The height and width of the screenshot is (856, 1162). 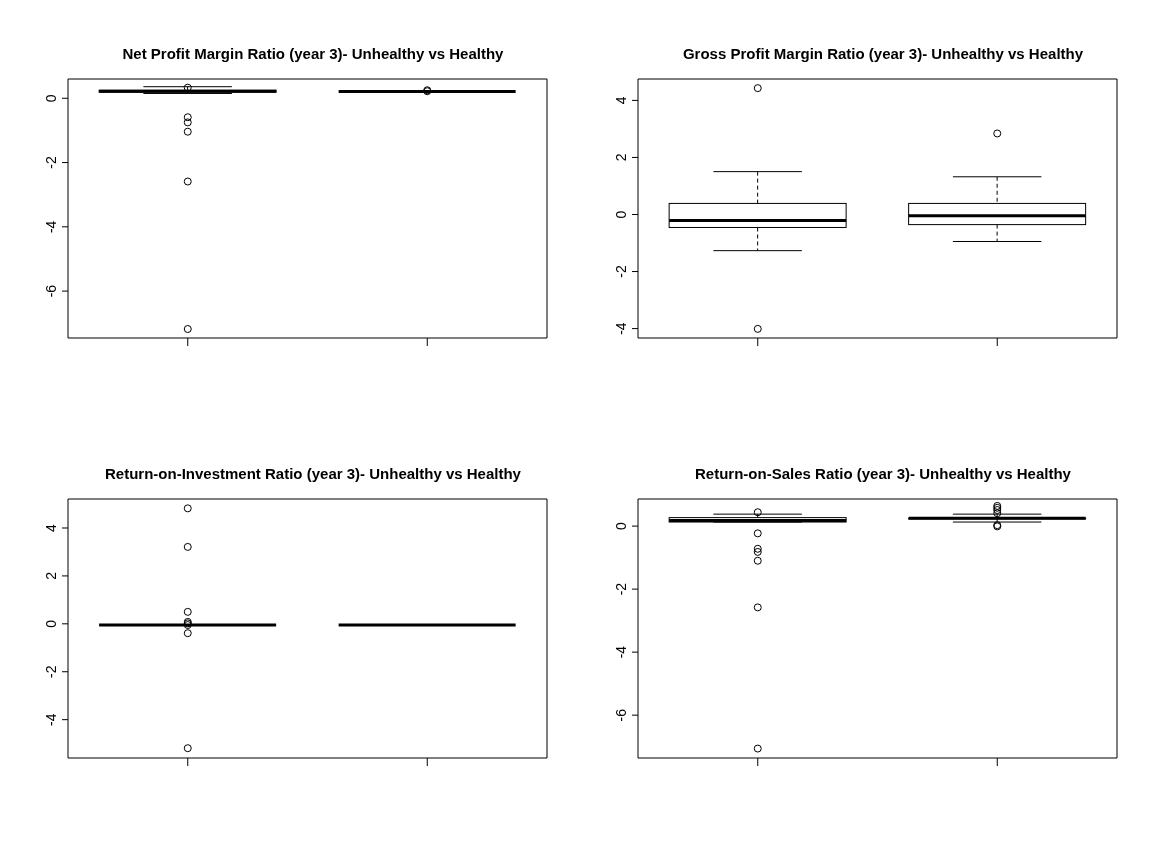 I want to click on chart-title: Return-on-Investment Ratio (year 3)- Unhealthy vs Healthy, so click(x=313, y=474).